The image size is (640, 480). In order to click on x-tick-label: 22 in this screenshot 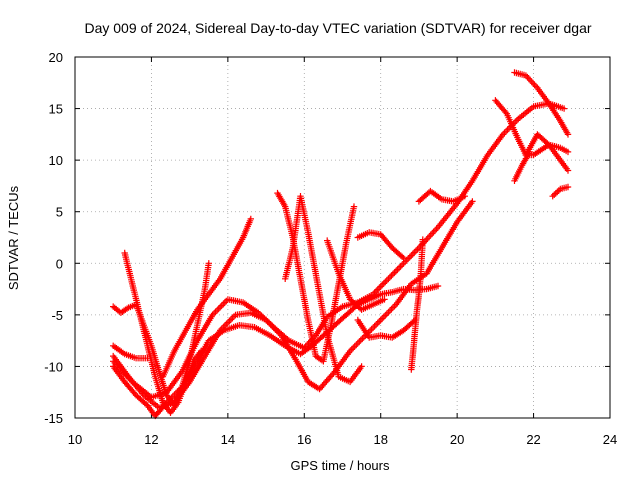, I will do `click(533, 439)`.